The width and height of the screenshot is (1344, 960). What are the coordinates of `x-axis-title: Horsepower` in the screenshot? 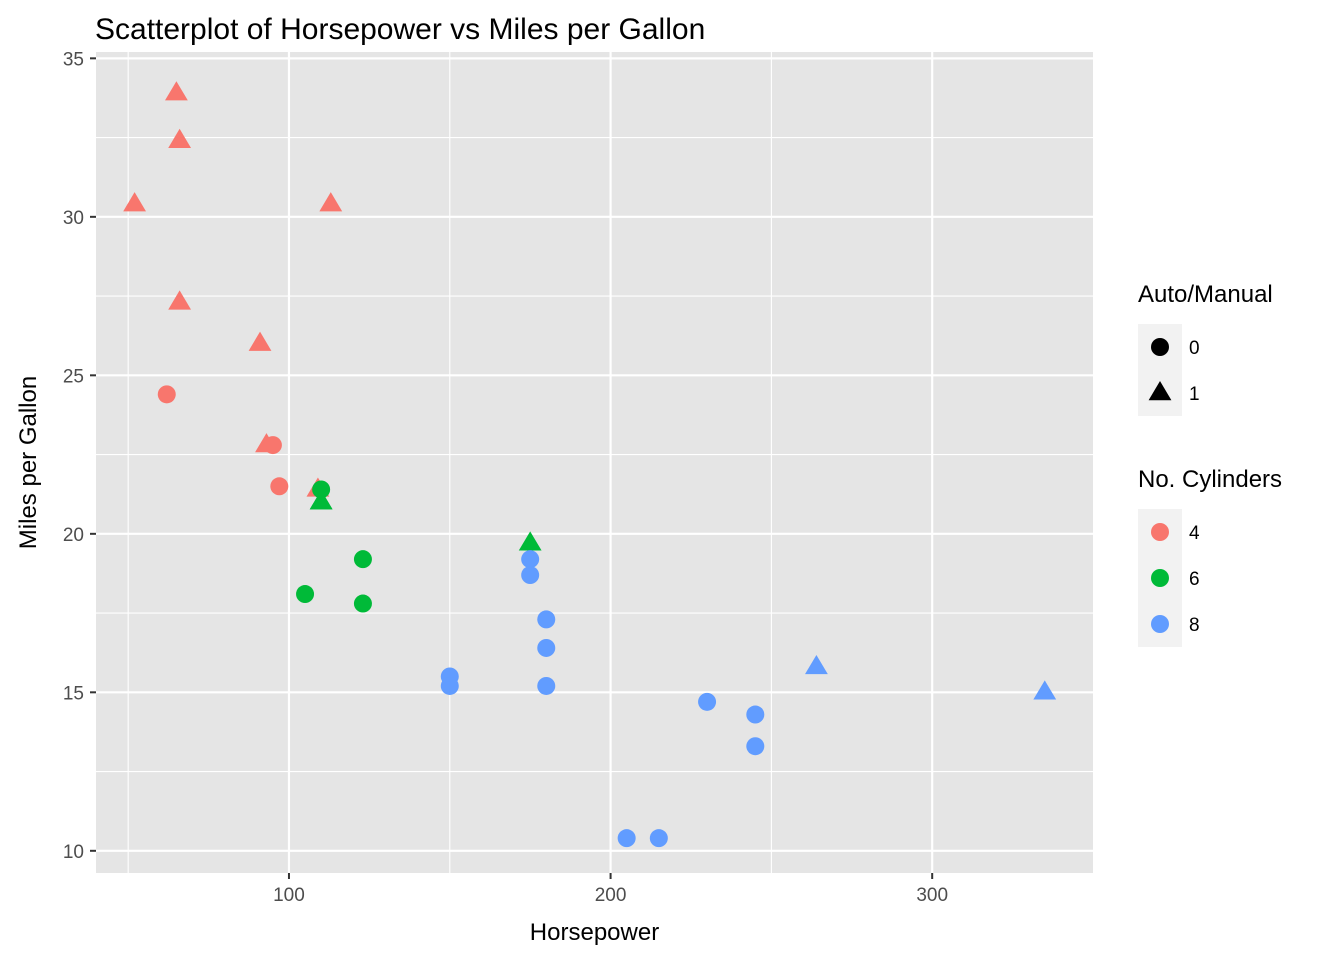 It's located at (594, 932).